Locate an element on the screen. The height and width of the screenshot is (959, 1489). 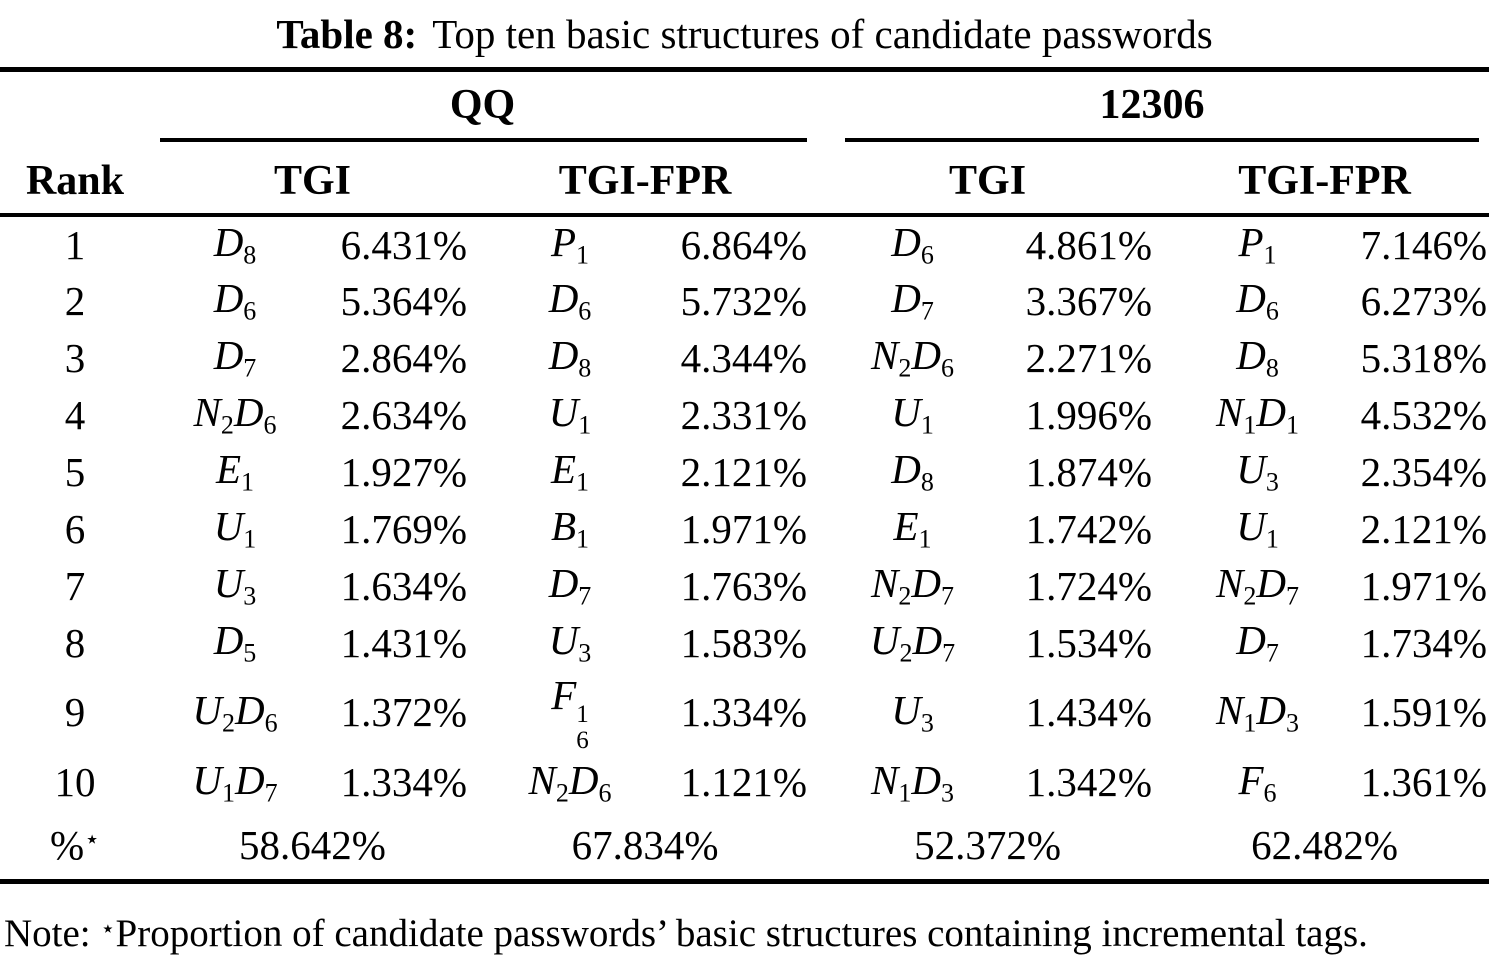
structure-subscript: 5 is located at coordinates (250, 653).